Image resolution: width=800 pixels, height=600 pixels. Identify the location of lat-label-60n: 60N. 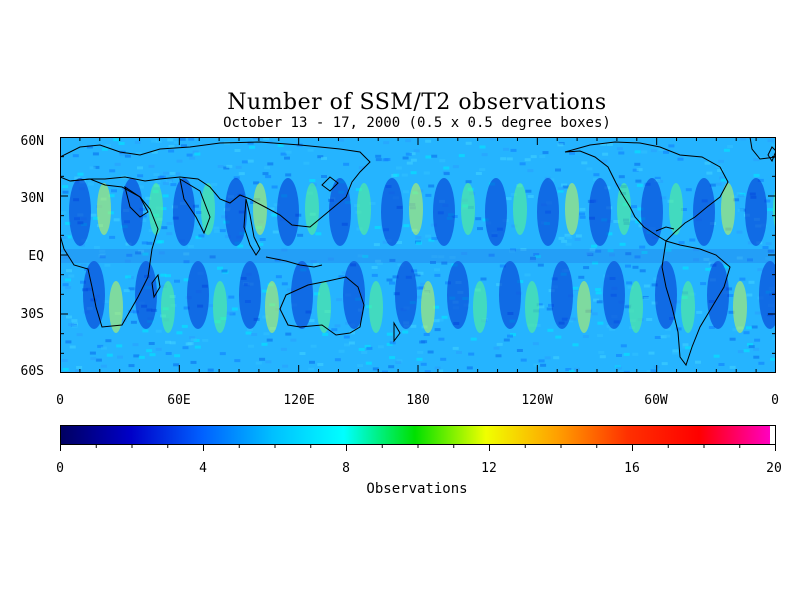
(32, 141).